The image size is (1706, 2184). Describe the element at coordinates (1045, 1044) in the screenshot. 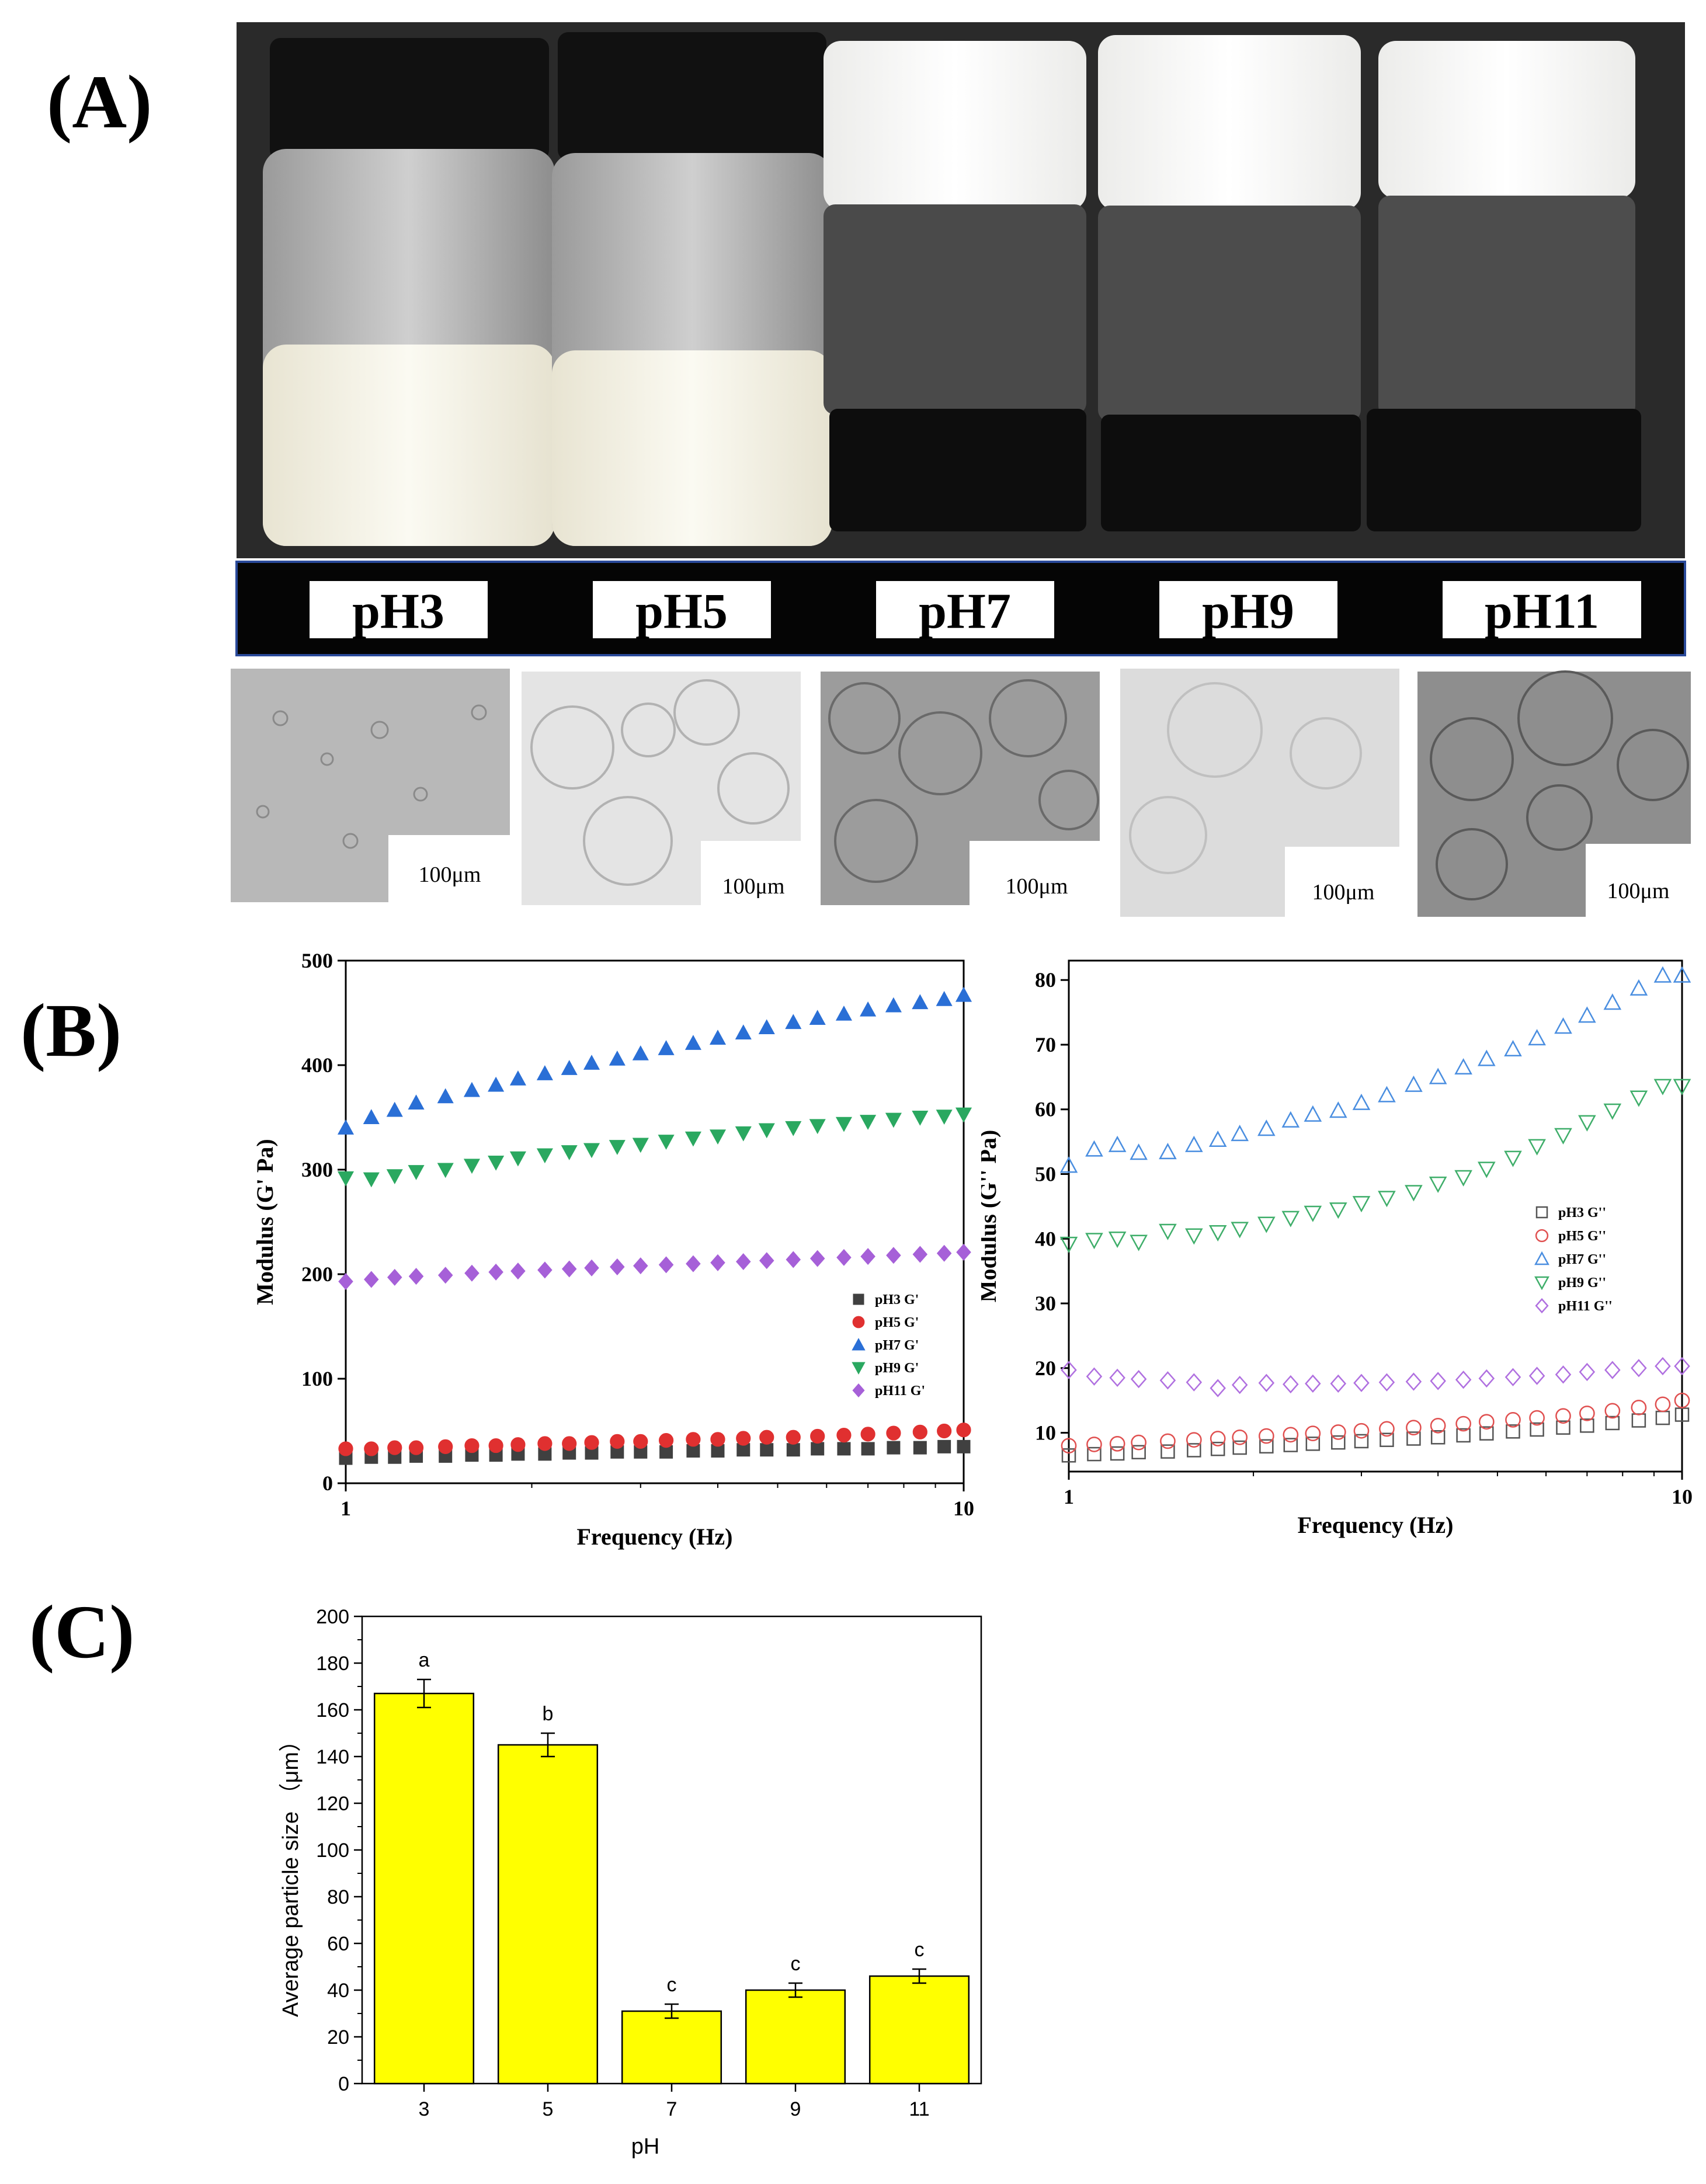

I see `y-tick-label: 70` at that location.